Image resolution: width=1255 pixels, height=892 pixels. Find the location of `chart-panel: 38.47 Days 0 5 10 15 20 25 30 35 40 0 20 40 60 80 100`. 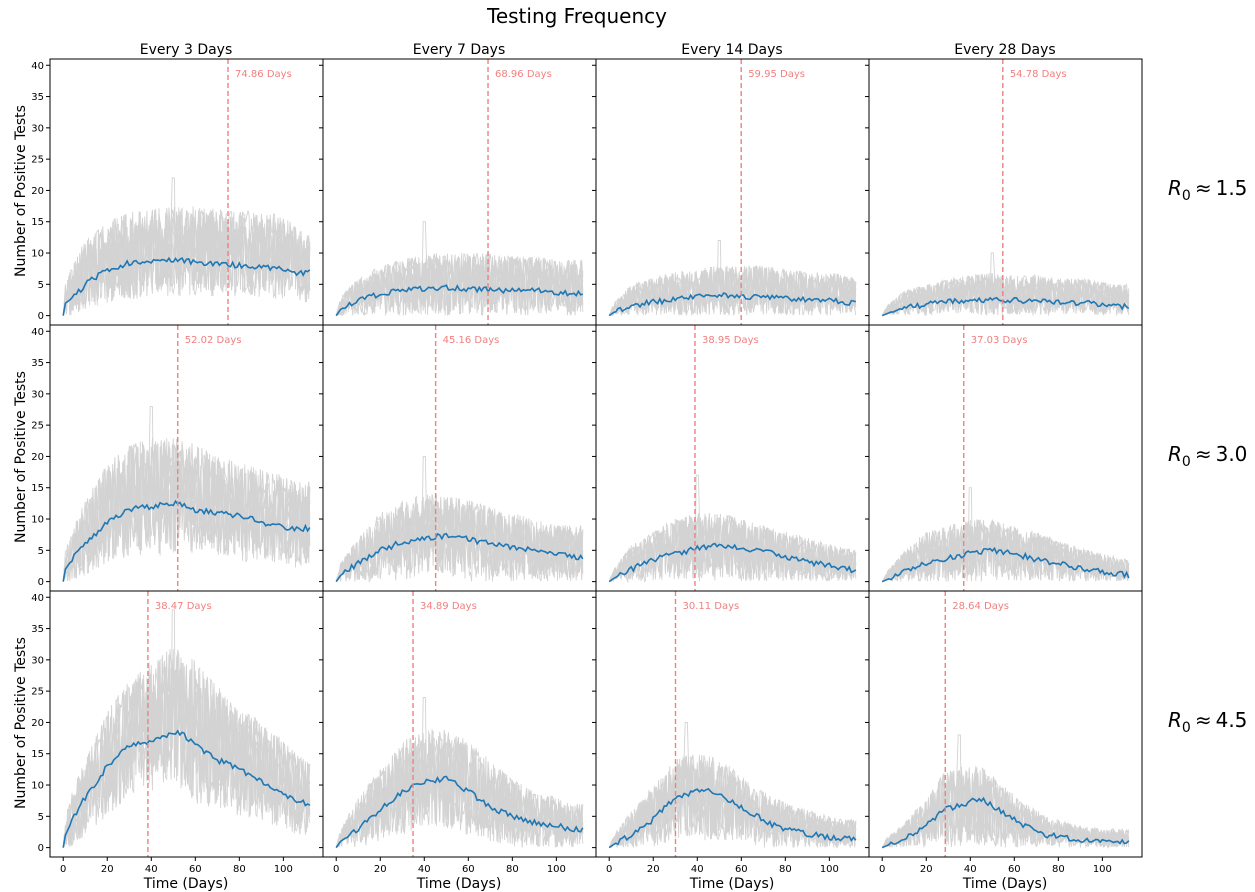

chart-panel: 38.47 Days 0 5 10 15 20 25 30 35 40 0 20 40 60 80 100 is located at coordinates (177, 732).